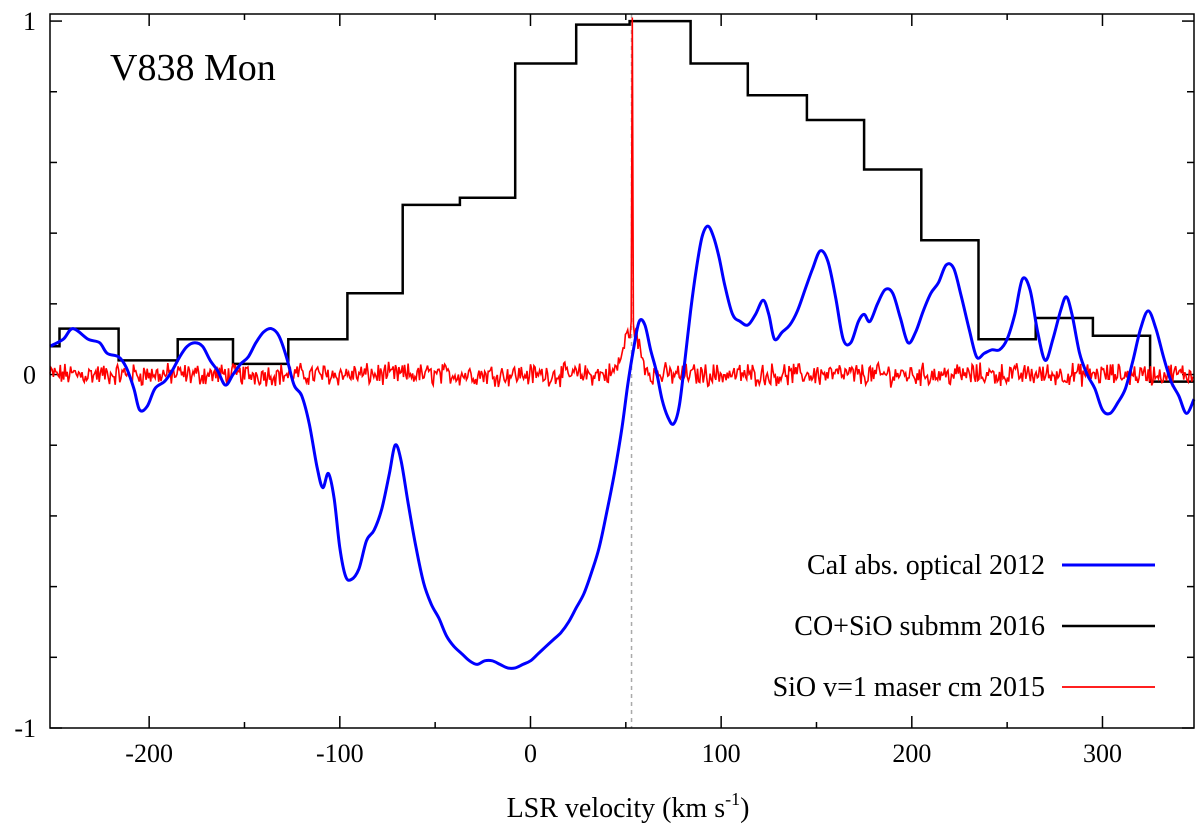  I want to click on legend-entry-co-sio: CO+SiO submm 2016, so click(974, 626).